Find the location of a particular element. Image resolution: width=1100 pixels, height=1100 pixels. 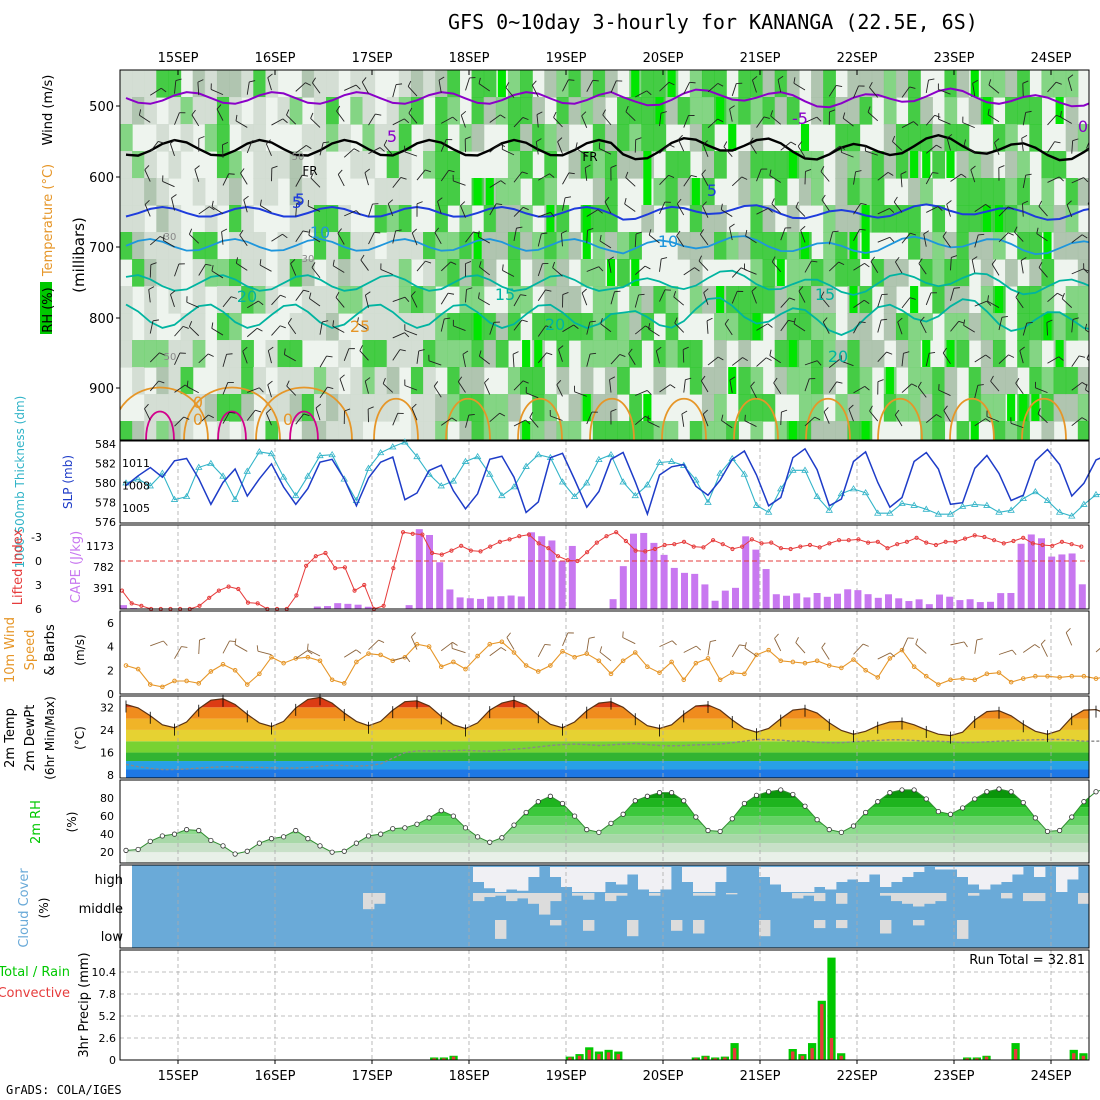

p6-tick-3: 20 is located at coordinates (107, 852).